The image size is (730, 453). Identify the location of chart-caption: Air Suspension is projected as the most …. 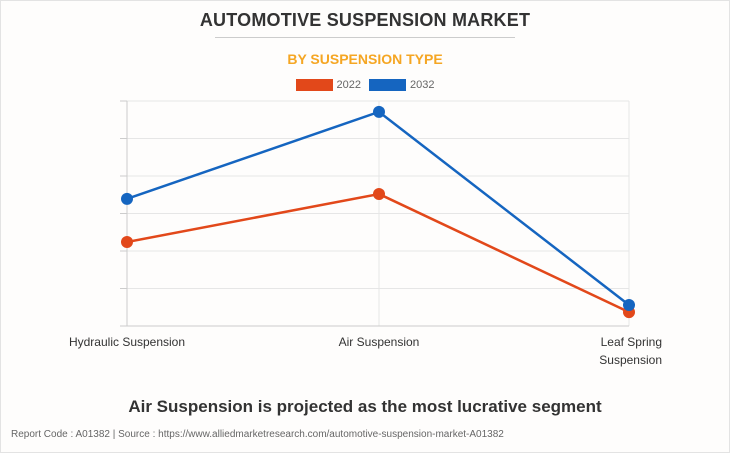
(365, 406).